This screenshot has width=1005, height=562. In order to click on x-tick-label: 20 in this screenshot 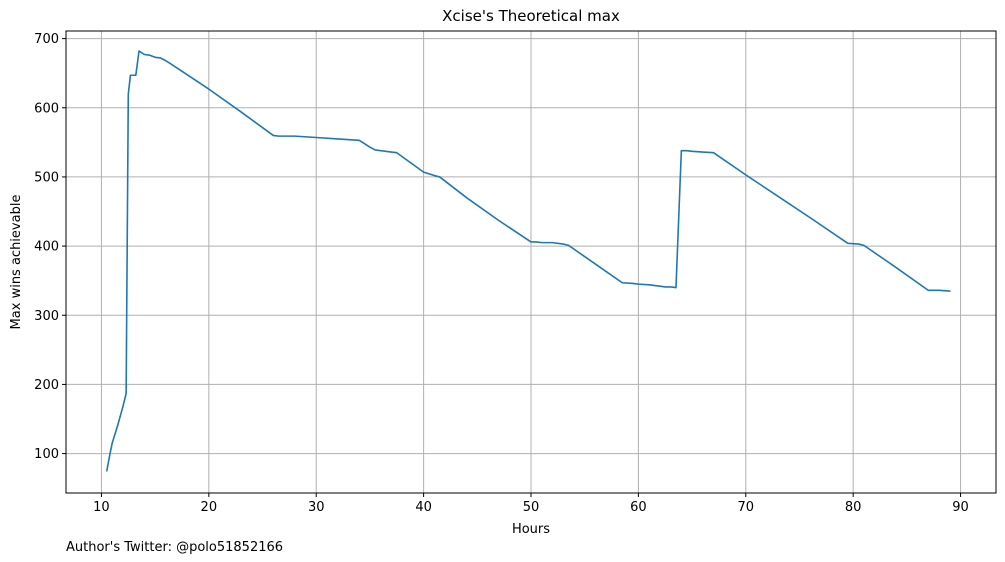, I will do `click(209, 507)`.